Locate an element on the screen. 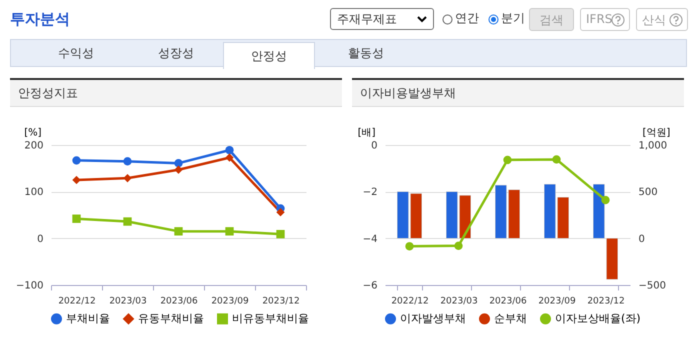 This screenshot has width=697, height=342. y-axis-title: [%] is located at coordinates (33, 133).